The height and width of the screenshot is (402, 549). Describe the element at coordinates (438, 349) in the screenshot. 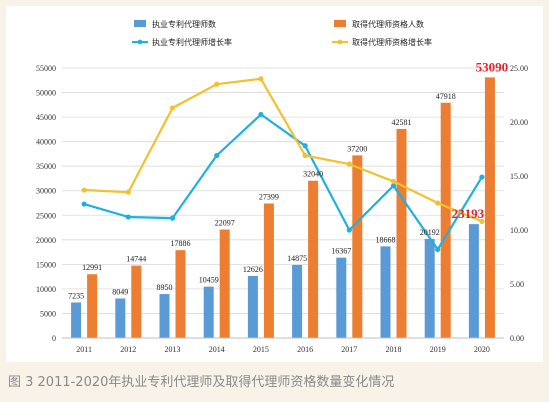

I see `x-tick-label: 2019` at that location.